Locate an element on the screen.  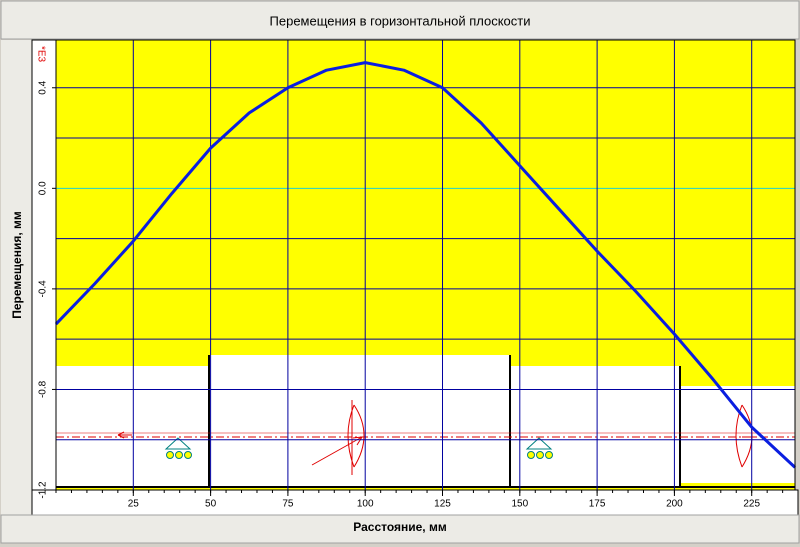
y-axis-label: Перемещения, мм is located at coordinates (17, 265).